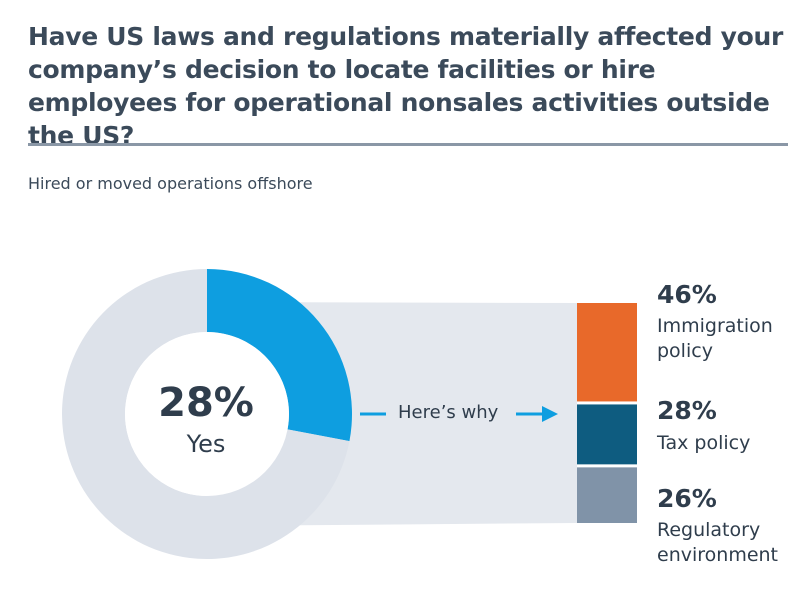  What do you see at coordinates (715, 326) in the screenshot?
I see `reason-label-1-line-1: Immigration` at bounding box center [715, 326].